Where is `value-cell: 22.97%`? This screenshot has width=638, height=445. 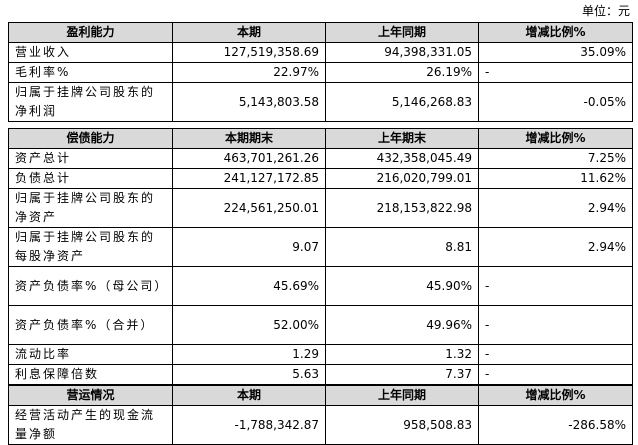
value-cell: 22.97% is located at coordinates (249, 72).